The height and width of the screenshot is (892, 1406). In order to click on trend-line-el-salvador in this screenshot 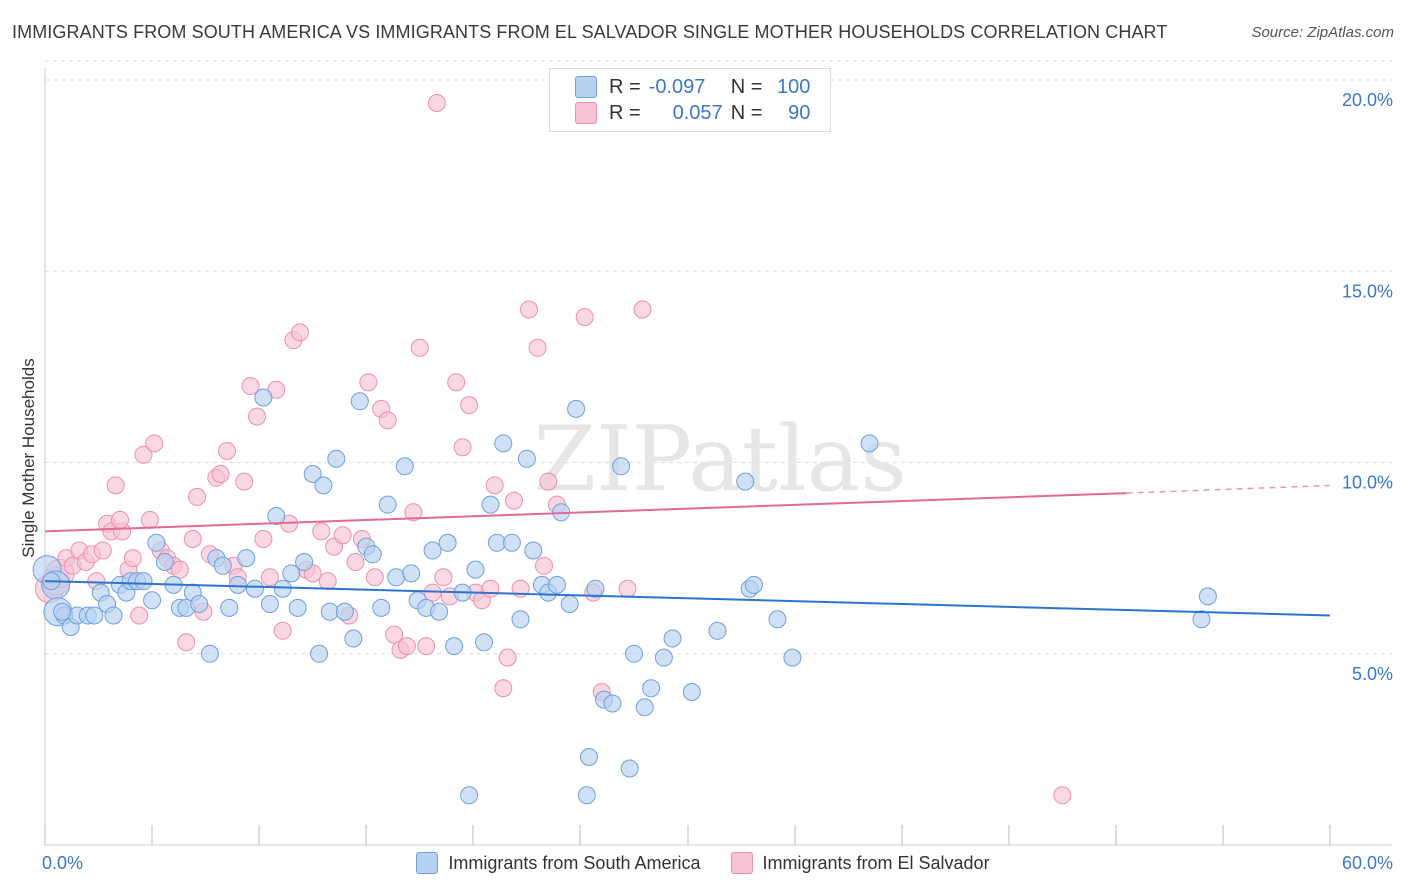, I will do `click(585, 512)`.